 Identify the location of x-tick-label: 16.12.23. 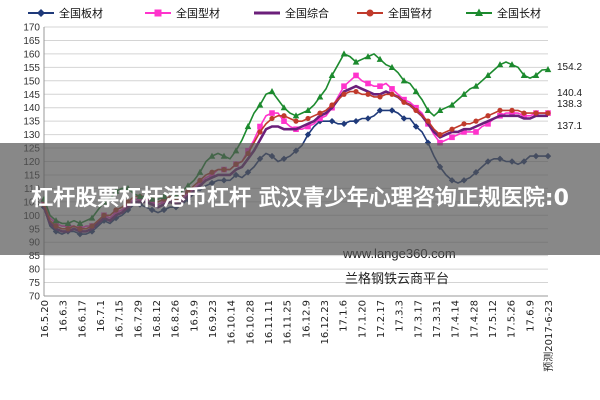
(325, 322).